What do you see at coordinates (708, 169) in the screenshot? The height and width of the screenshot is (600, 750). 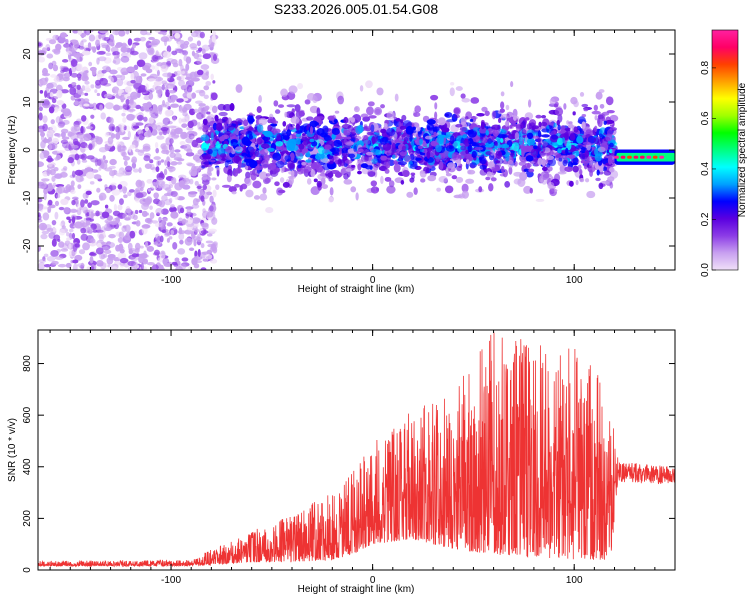 I see `colorbar-ticks: 0.0 0.2 0.4 0.6 0.8` at bounding box center [708, 169].